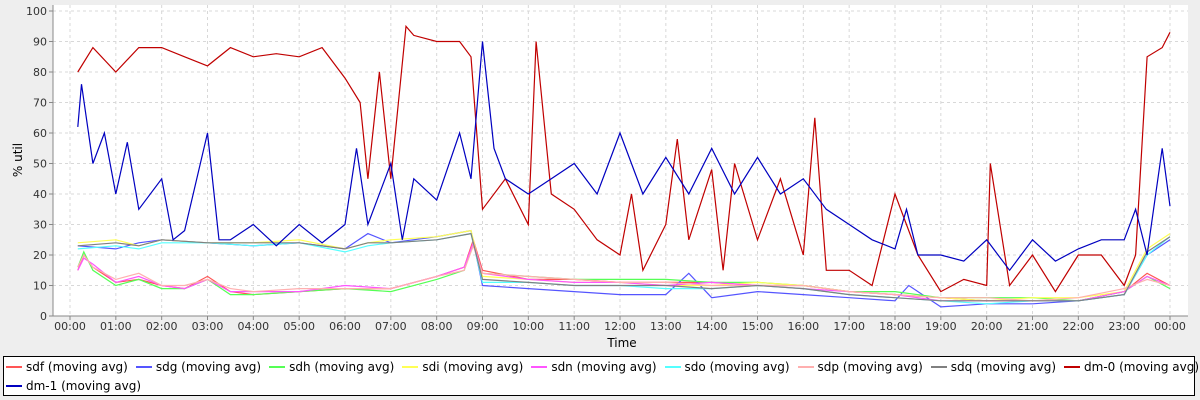 This screenshot has width=1200, height=400. Describe the element at coordinates (528, 326) in the screenshot. I see `x-tick-label: 10:00` at that location.